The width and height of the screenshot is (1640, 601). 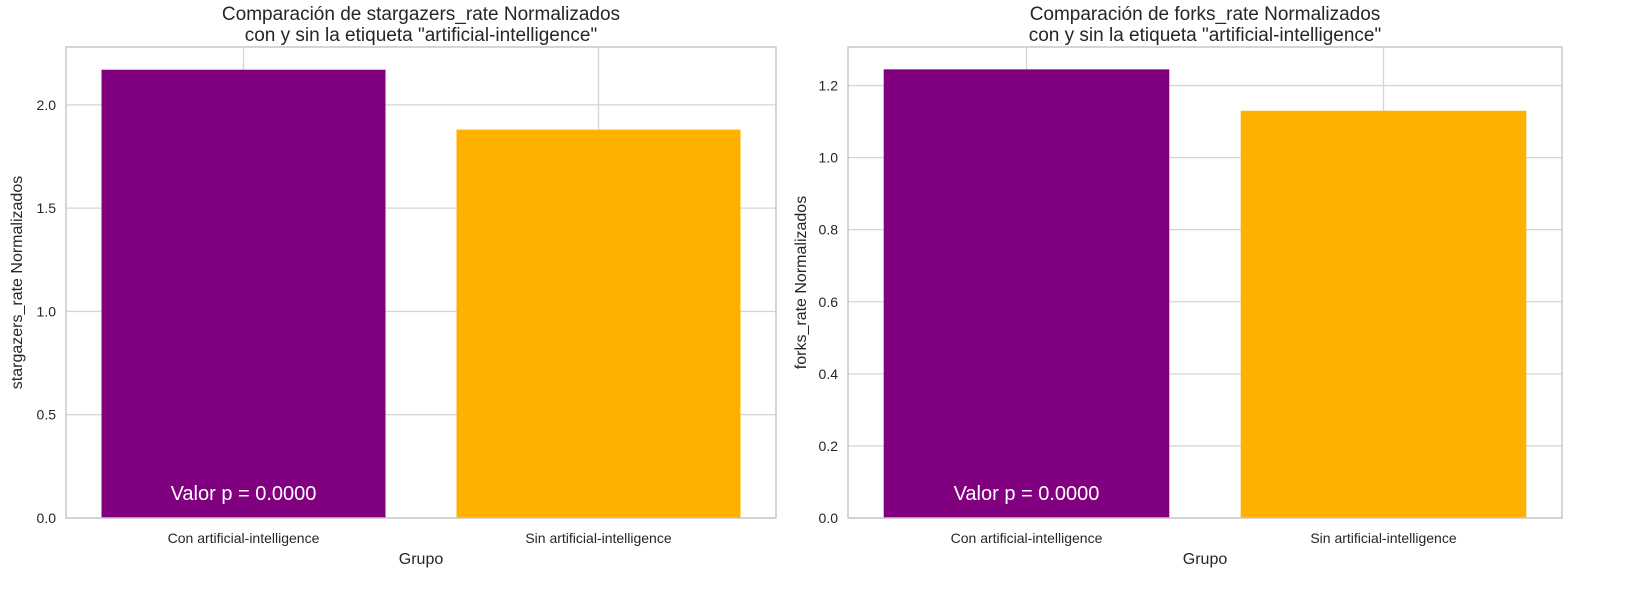 I want to click on y-axis-label: stargazers_rate Normalizados, so click(x=17, y=282).